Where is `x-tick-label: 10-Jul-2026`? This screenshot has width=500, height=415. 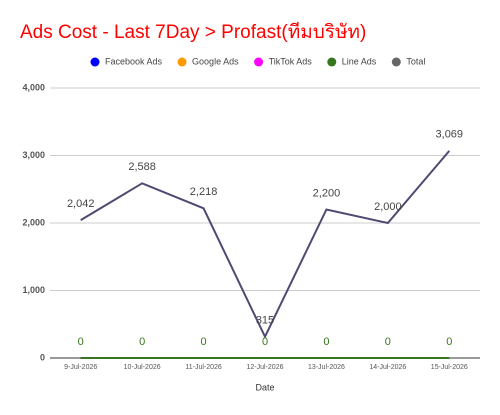
x-tick-label: 10-Jul-2026 is located at coordinates (142, 367).